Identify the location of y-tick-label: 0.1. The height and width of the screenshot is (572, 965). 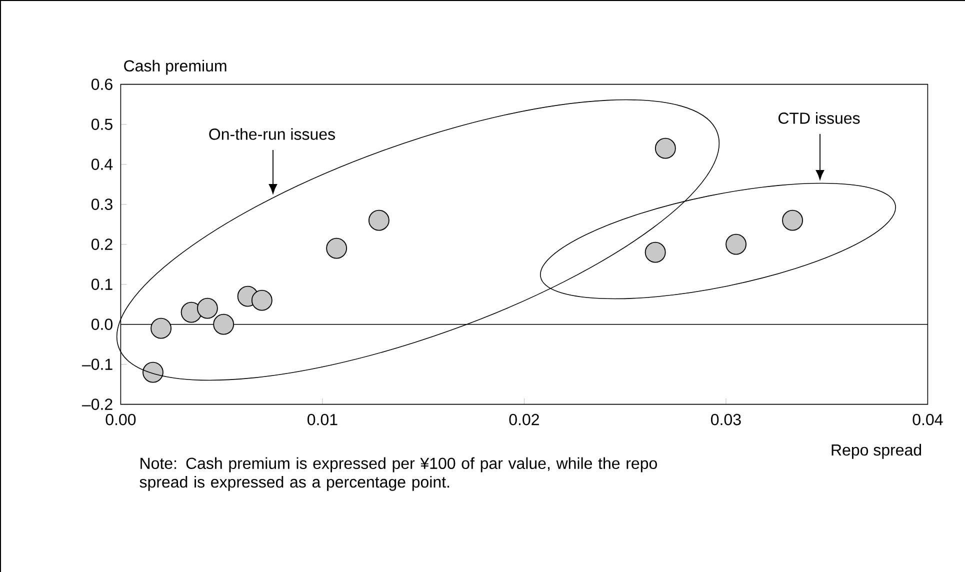
(101, 284).